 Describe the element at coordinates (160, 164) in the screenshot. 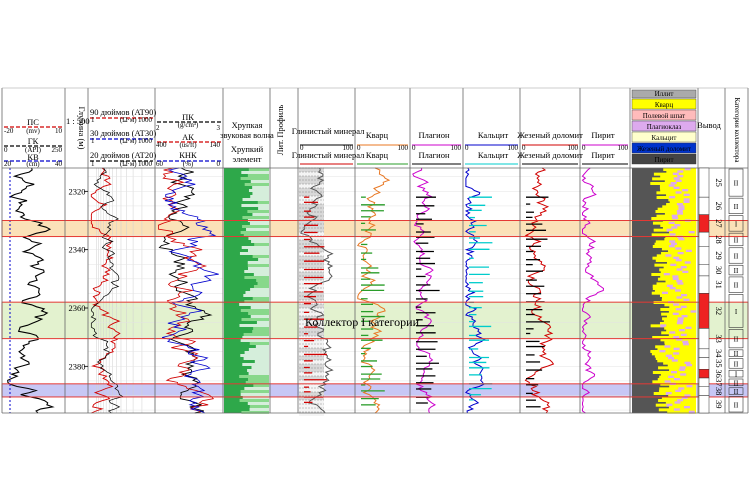

I see `knk-min: 60` at that location.